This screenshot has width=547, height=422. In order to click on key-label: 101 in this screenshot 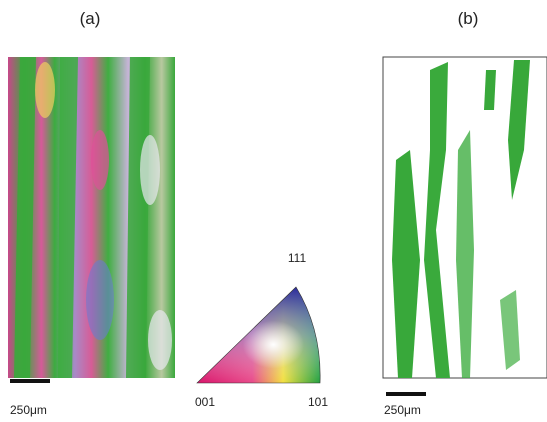, I will do `click(318, 402)`.